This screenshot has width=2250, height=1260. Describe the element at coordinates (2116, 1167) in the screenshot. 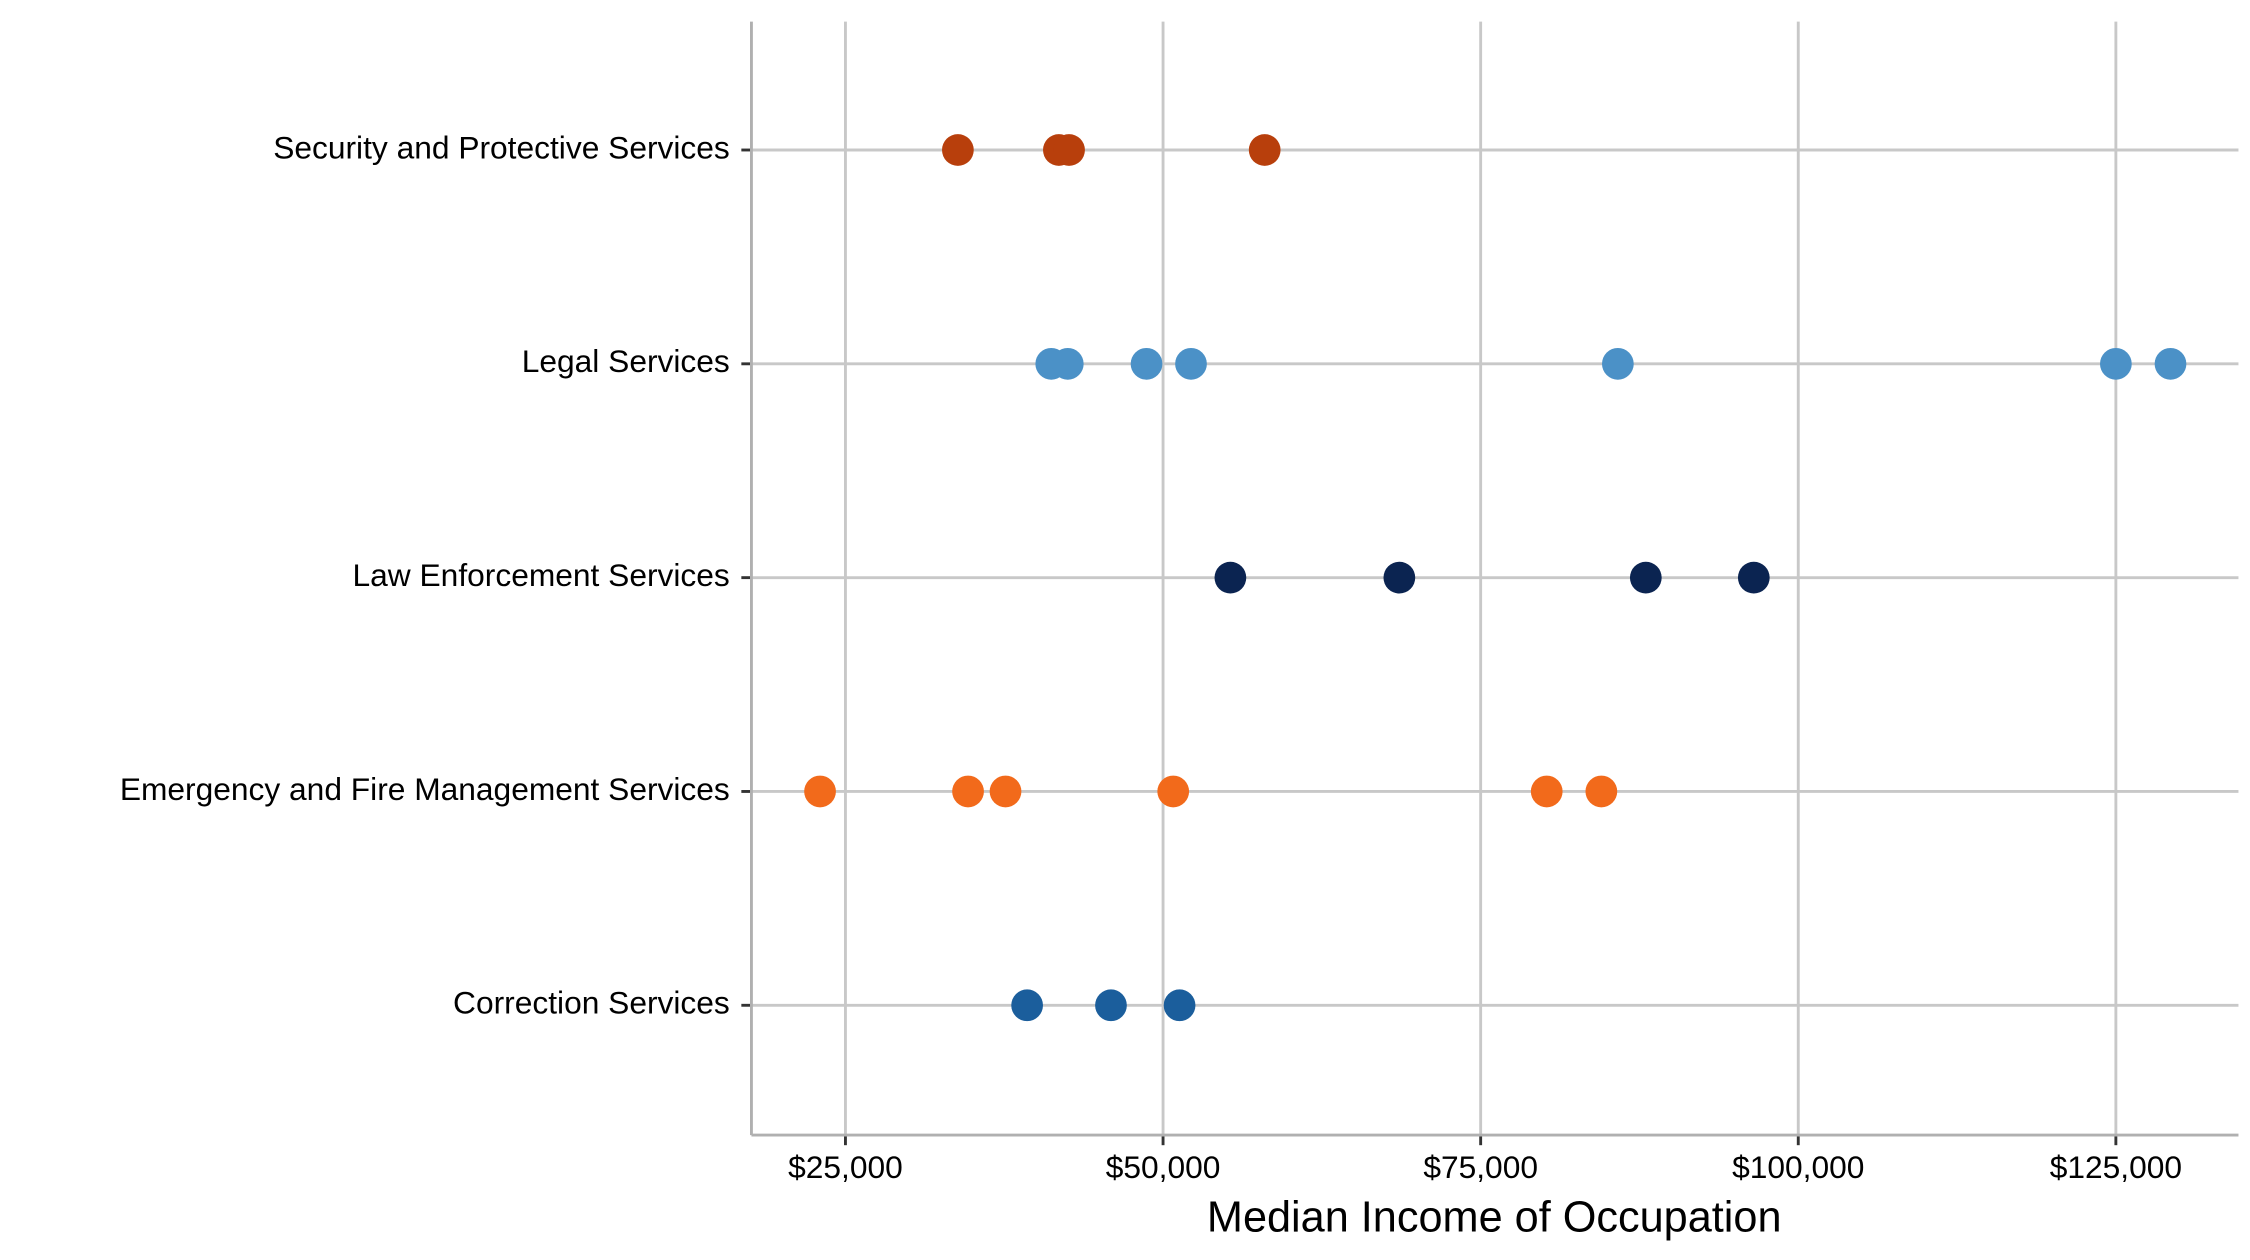

I see `x-tick-label: $125,000` at that location.